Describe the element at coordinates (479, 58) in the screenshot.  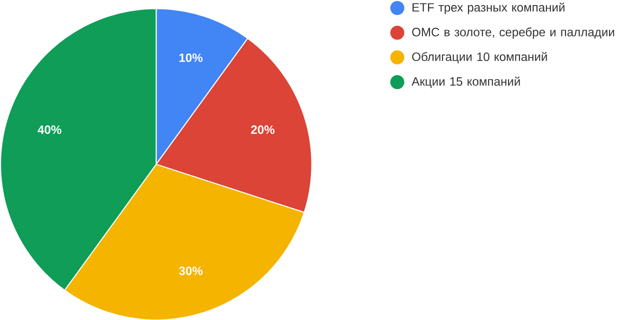
I see `legend-label: Облигации 10 компаний` at that location.